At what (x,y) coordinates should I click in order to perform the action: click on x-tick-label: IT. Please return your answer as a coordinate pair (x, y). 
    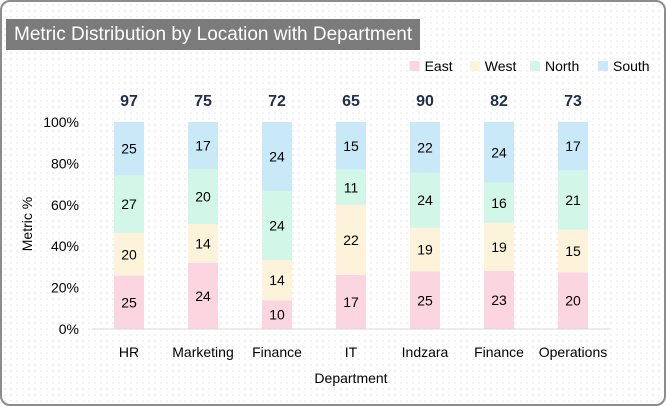
    Looking at the image, I should click on (351, 352).